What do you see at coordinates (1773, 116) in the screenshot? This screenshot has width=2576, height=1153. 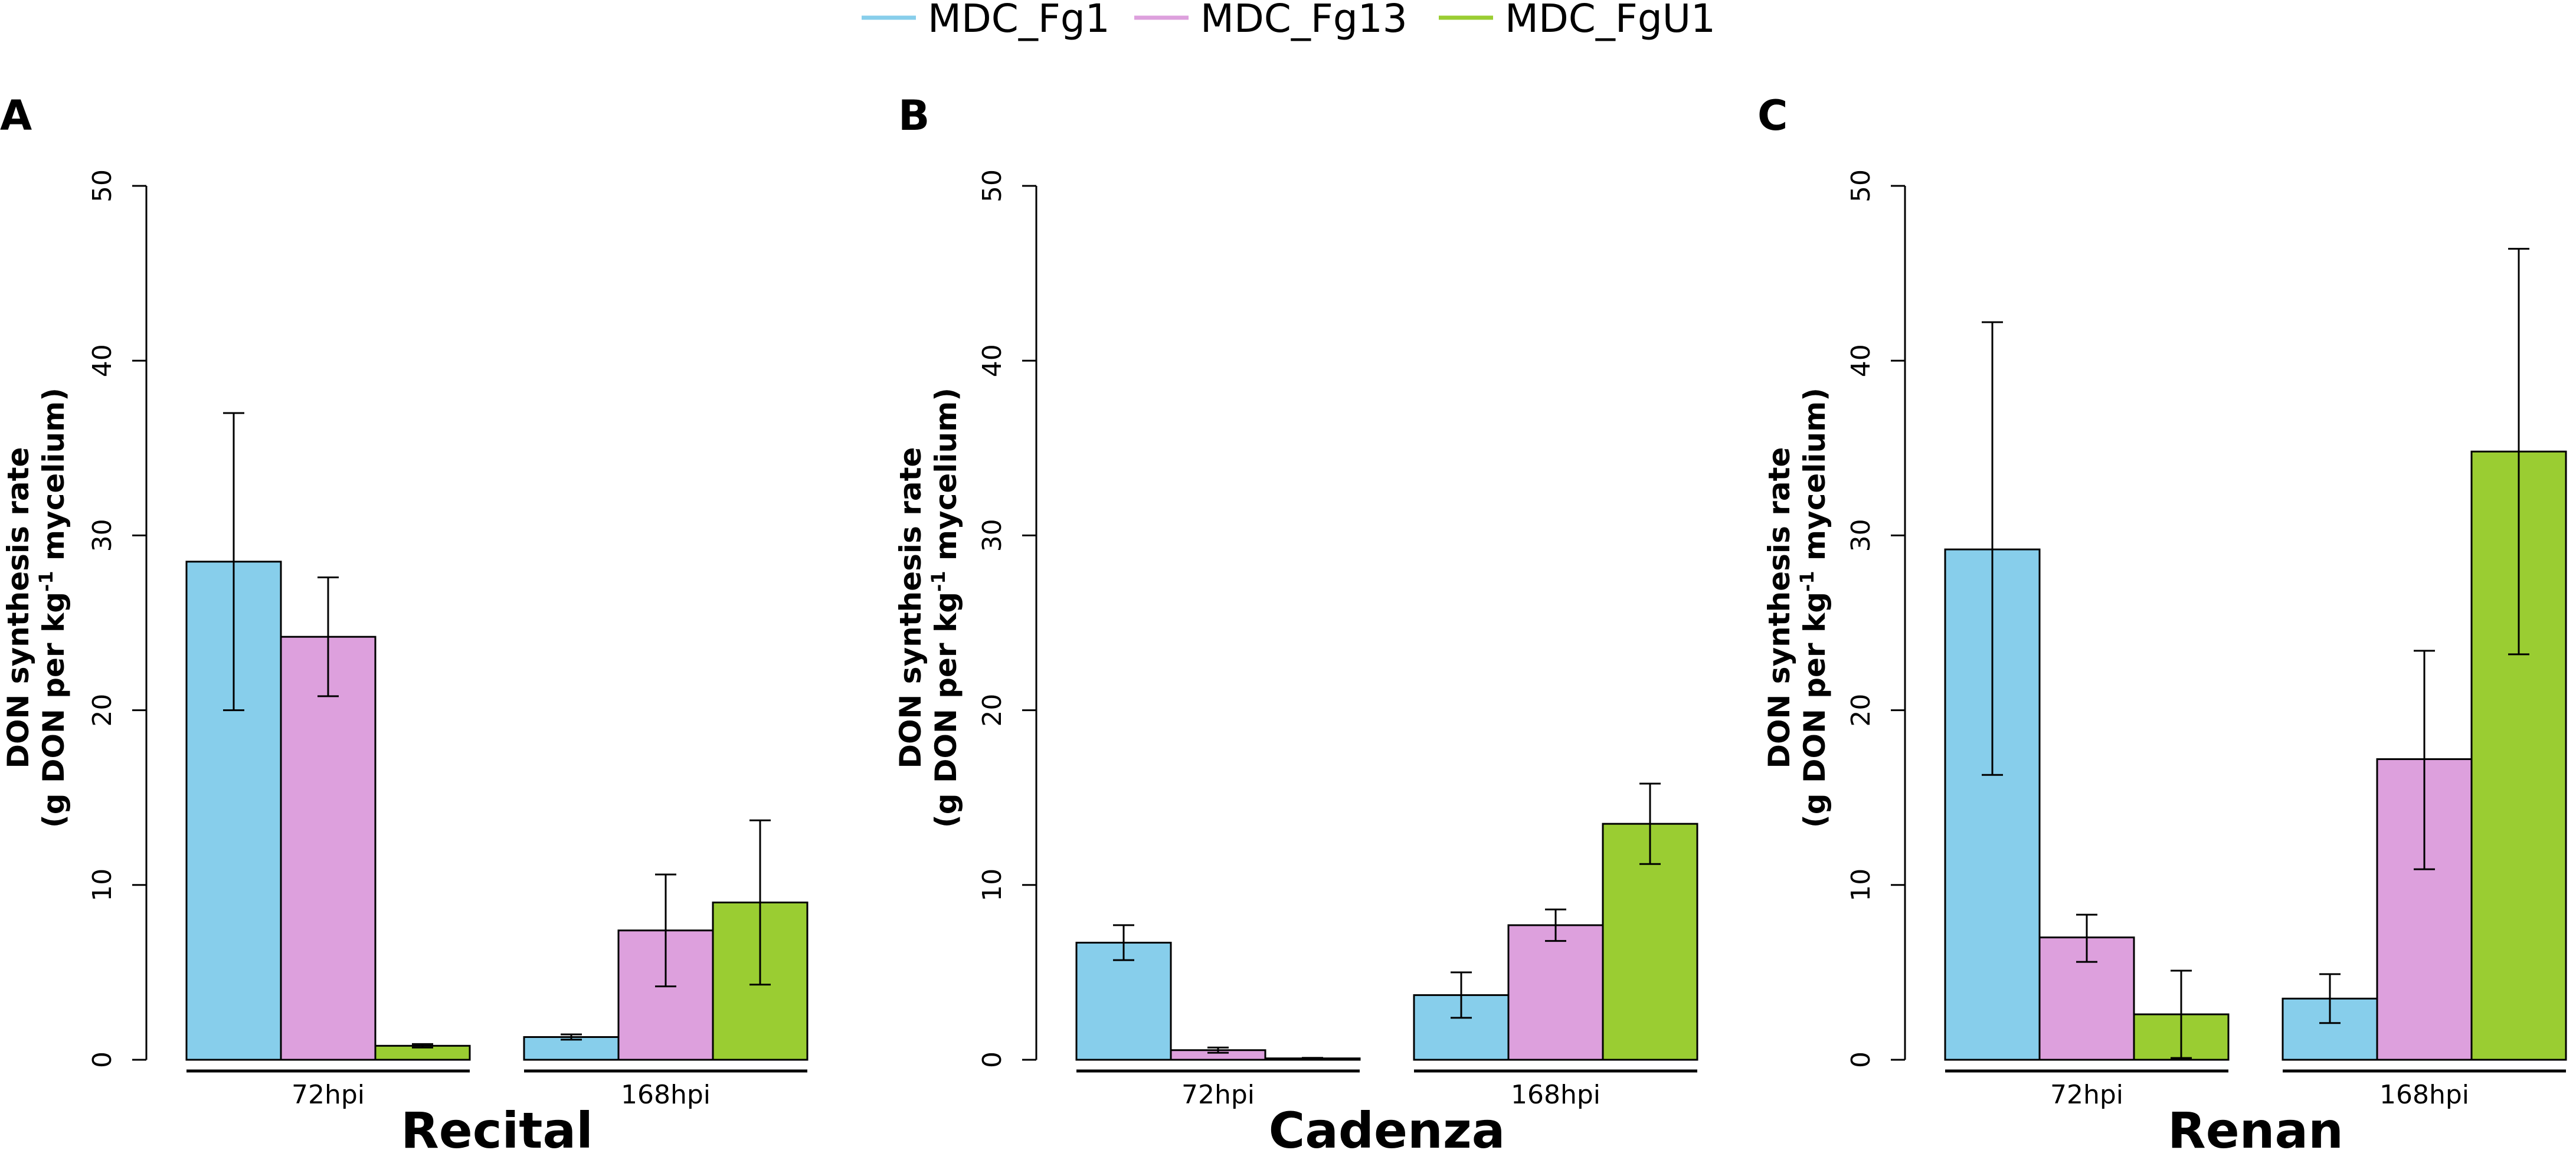 I see `panel-letter: C` at bounding box center [1773, 116].